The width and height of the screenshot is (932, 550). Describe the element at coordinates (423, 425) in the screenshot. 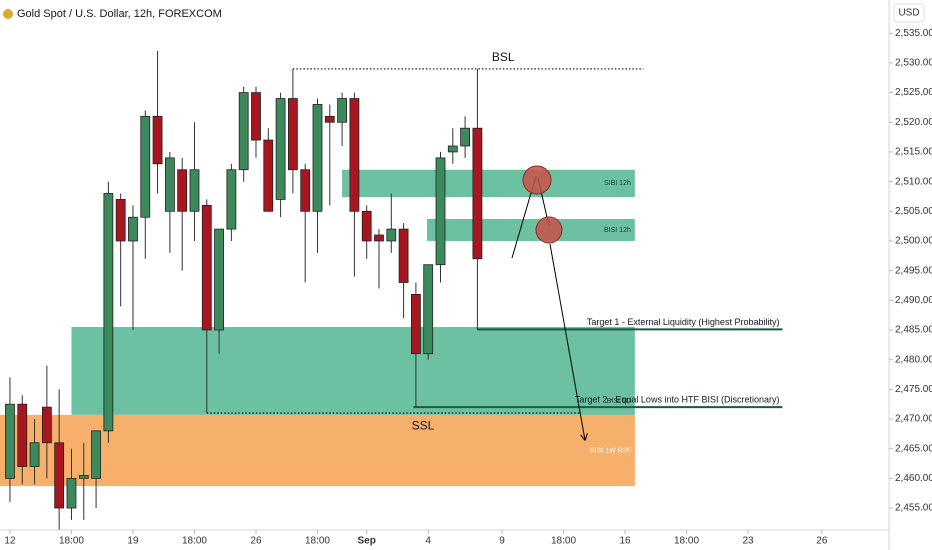

I see `level-label: SSL` at that location.